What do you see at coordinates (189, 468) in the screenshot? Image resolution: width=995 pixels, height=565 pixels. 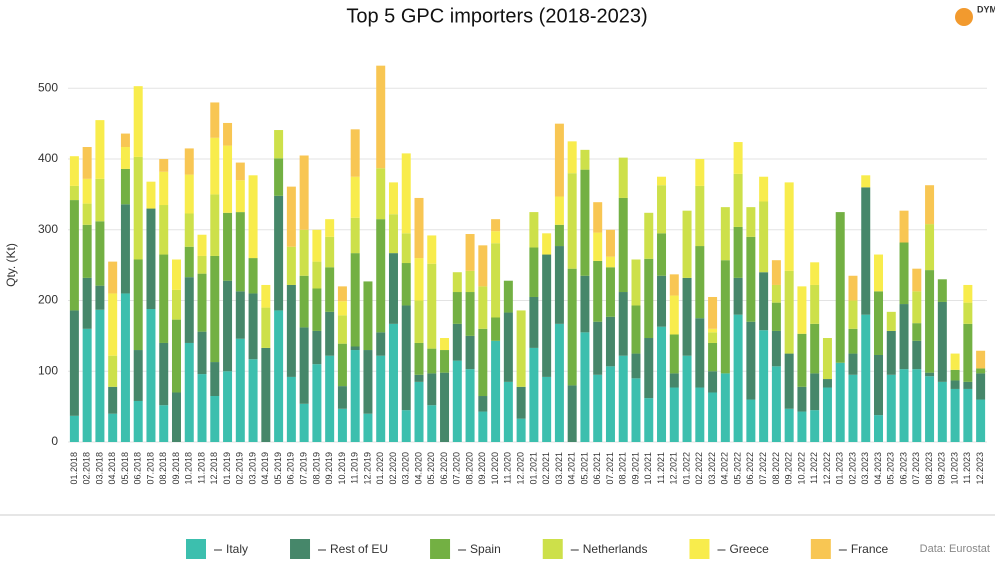 I see `x-tick-label: 10.2018` at bounding box center [189, 468].